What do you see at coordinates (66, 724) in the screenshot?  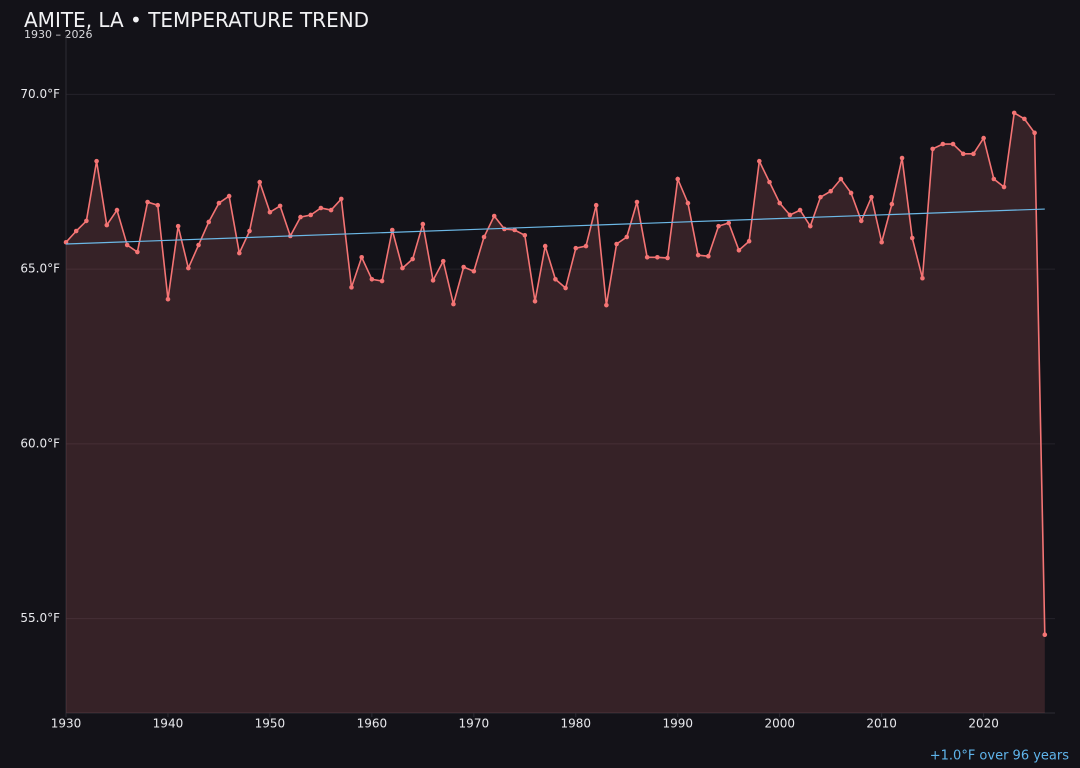 I see `x-tick-label: 1930` at bounding box center [66, 724].